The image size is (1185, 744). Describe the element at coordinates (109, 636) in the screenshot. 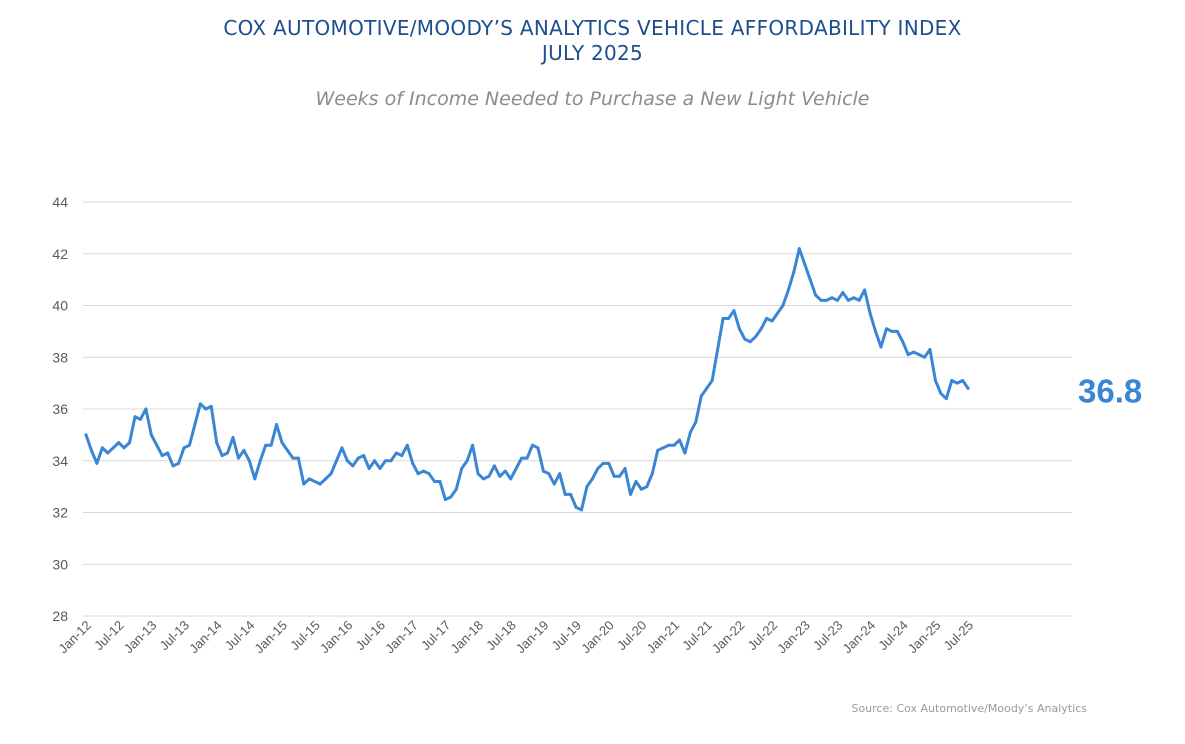

I see `x-tick-label: Jul-12` at that location.